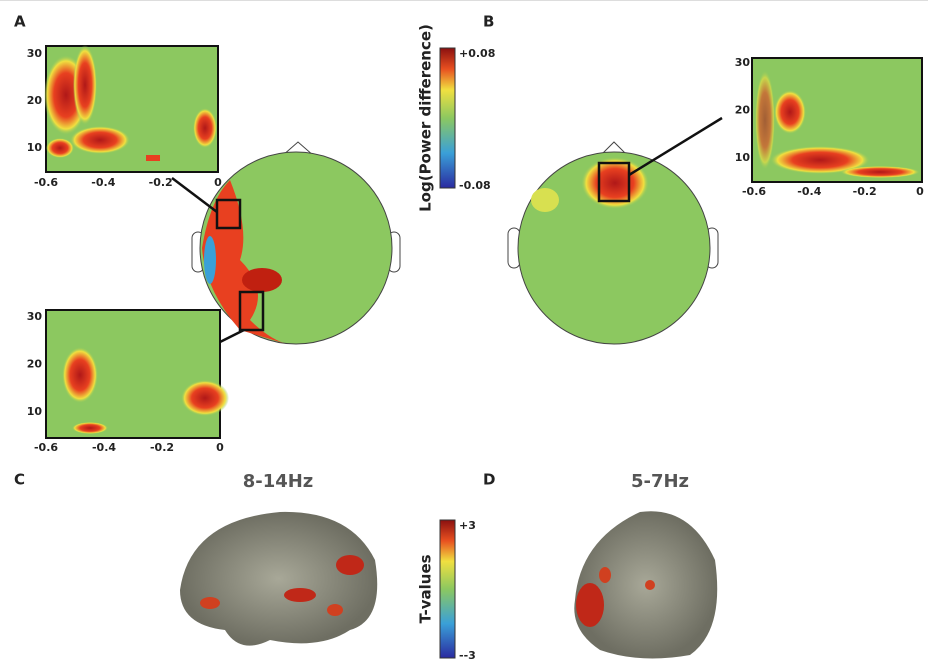 This screenshot has height=664, width=928. Describe the element at coordinates (488, 22) in the screenshot. I see `panel-label: B` at that location.